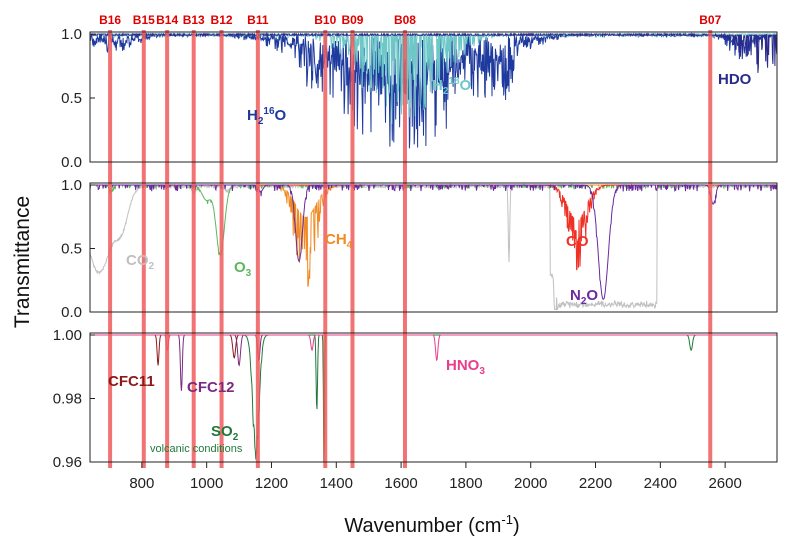 The height and width of the screenshot is (546, 800). Describe the element at coordinates (206, 483) in the screenshot. I see `x-tick-label: 1000` at that location.